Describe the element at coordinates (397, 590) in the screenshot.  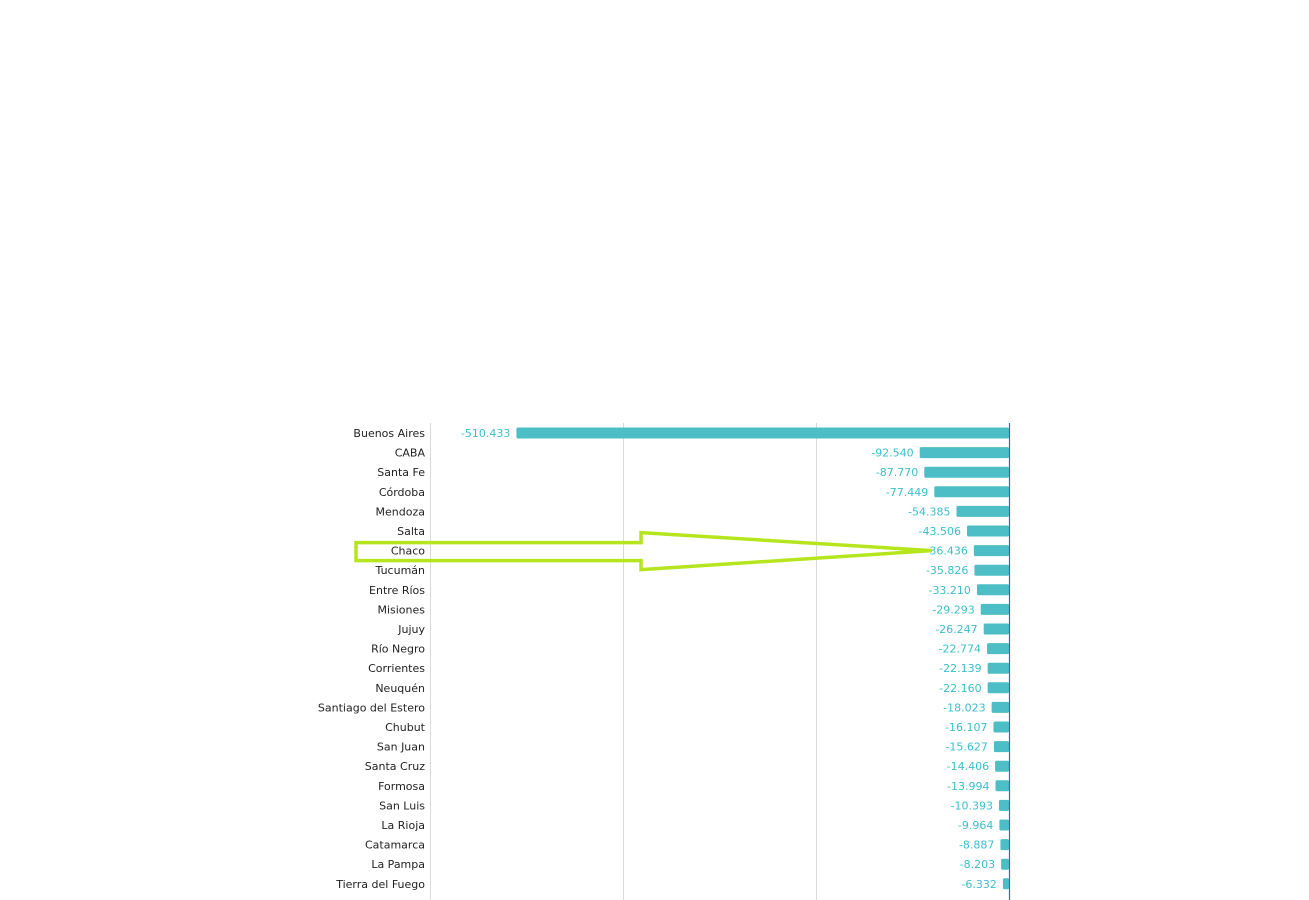
I see `category-label: Entre Ríos` at that location.